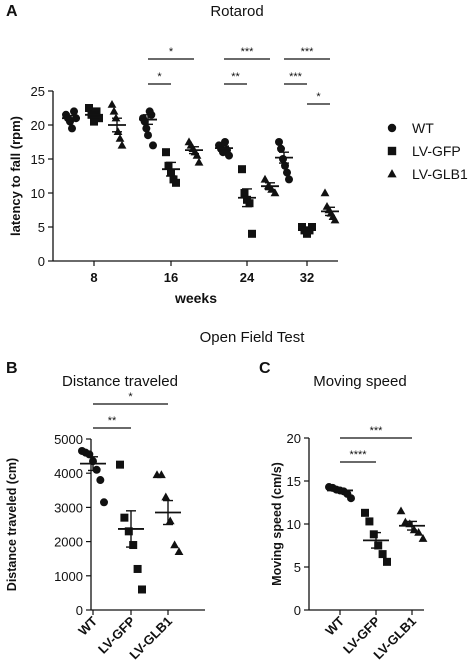 Image resolution: width=474 pixels, height=668 pixels. What do you see at coordinates (68, 439) in the screenshot?
I see `y-tick-label: 5000` at bounding box center [68, 439].